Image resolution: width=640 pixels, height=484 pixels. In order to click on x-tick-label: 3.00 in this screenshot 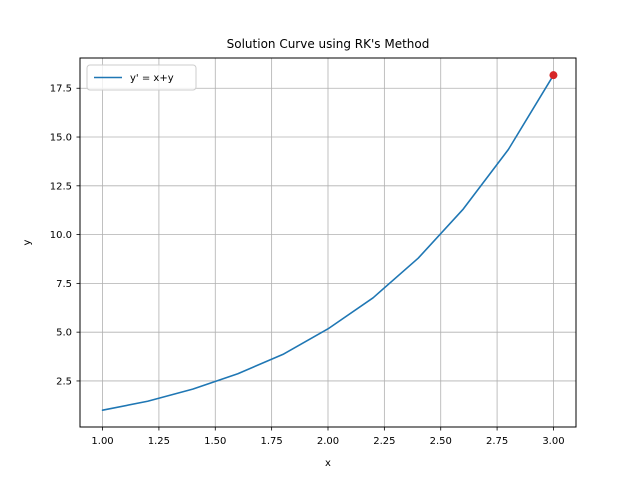, I will do `click(553, 441)`.